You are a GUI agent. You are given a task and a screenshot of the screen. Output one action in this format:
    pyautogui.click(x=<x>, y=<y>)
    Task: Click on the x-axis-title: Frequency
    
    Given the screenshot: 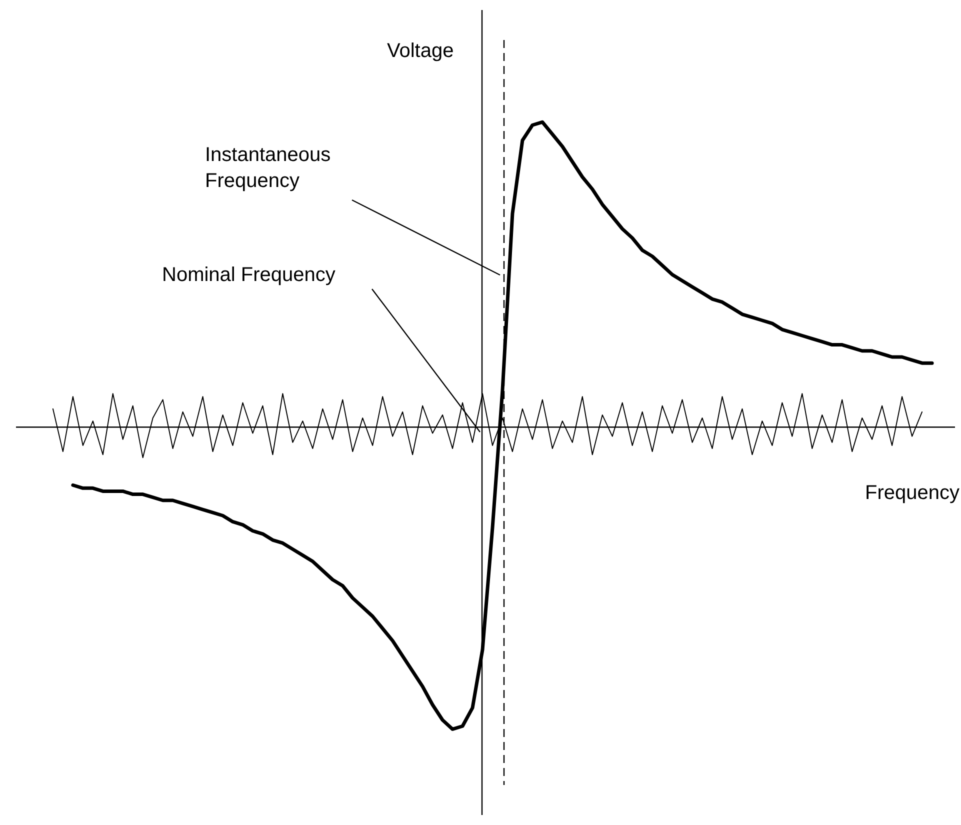 What is the action you would take?
    pyautogui.click(x=912, y=493)
    